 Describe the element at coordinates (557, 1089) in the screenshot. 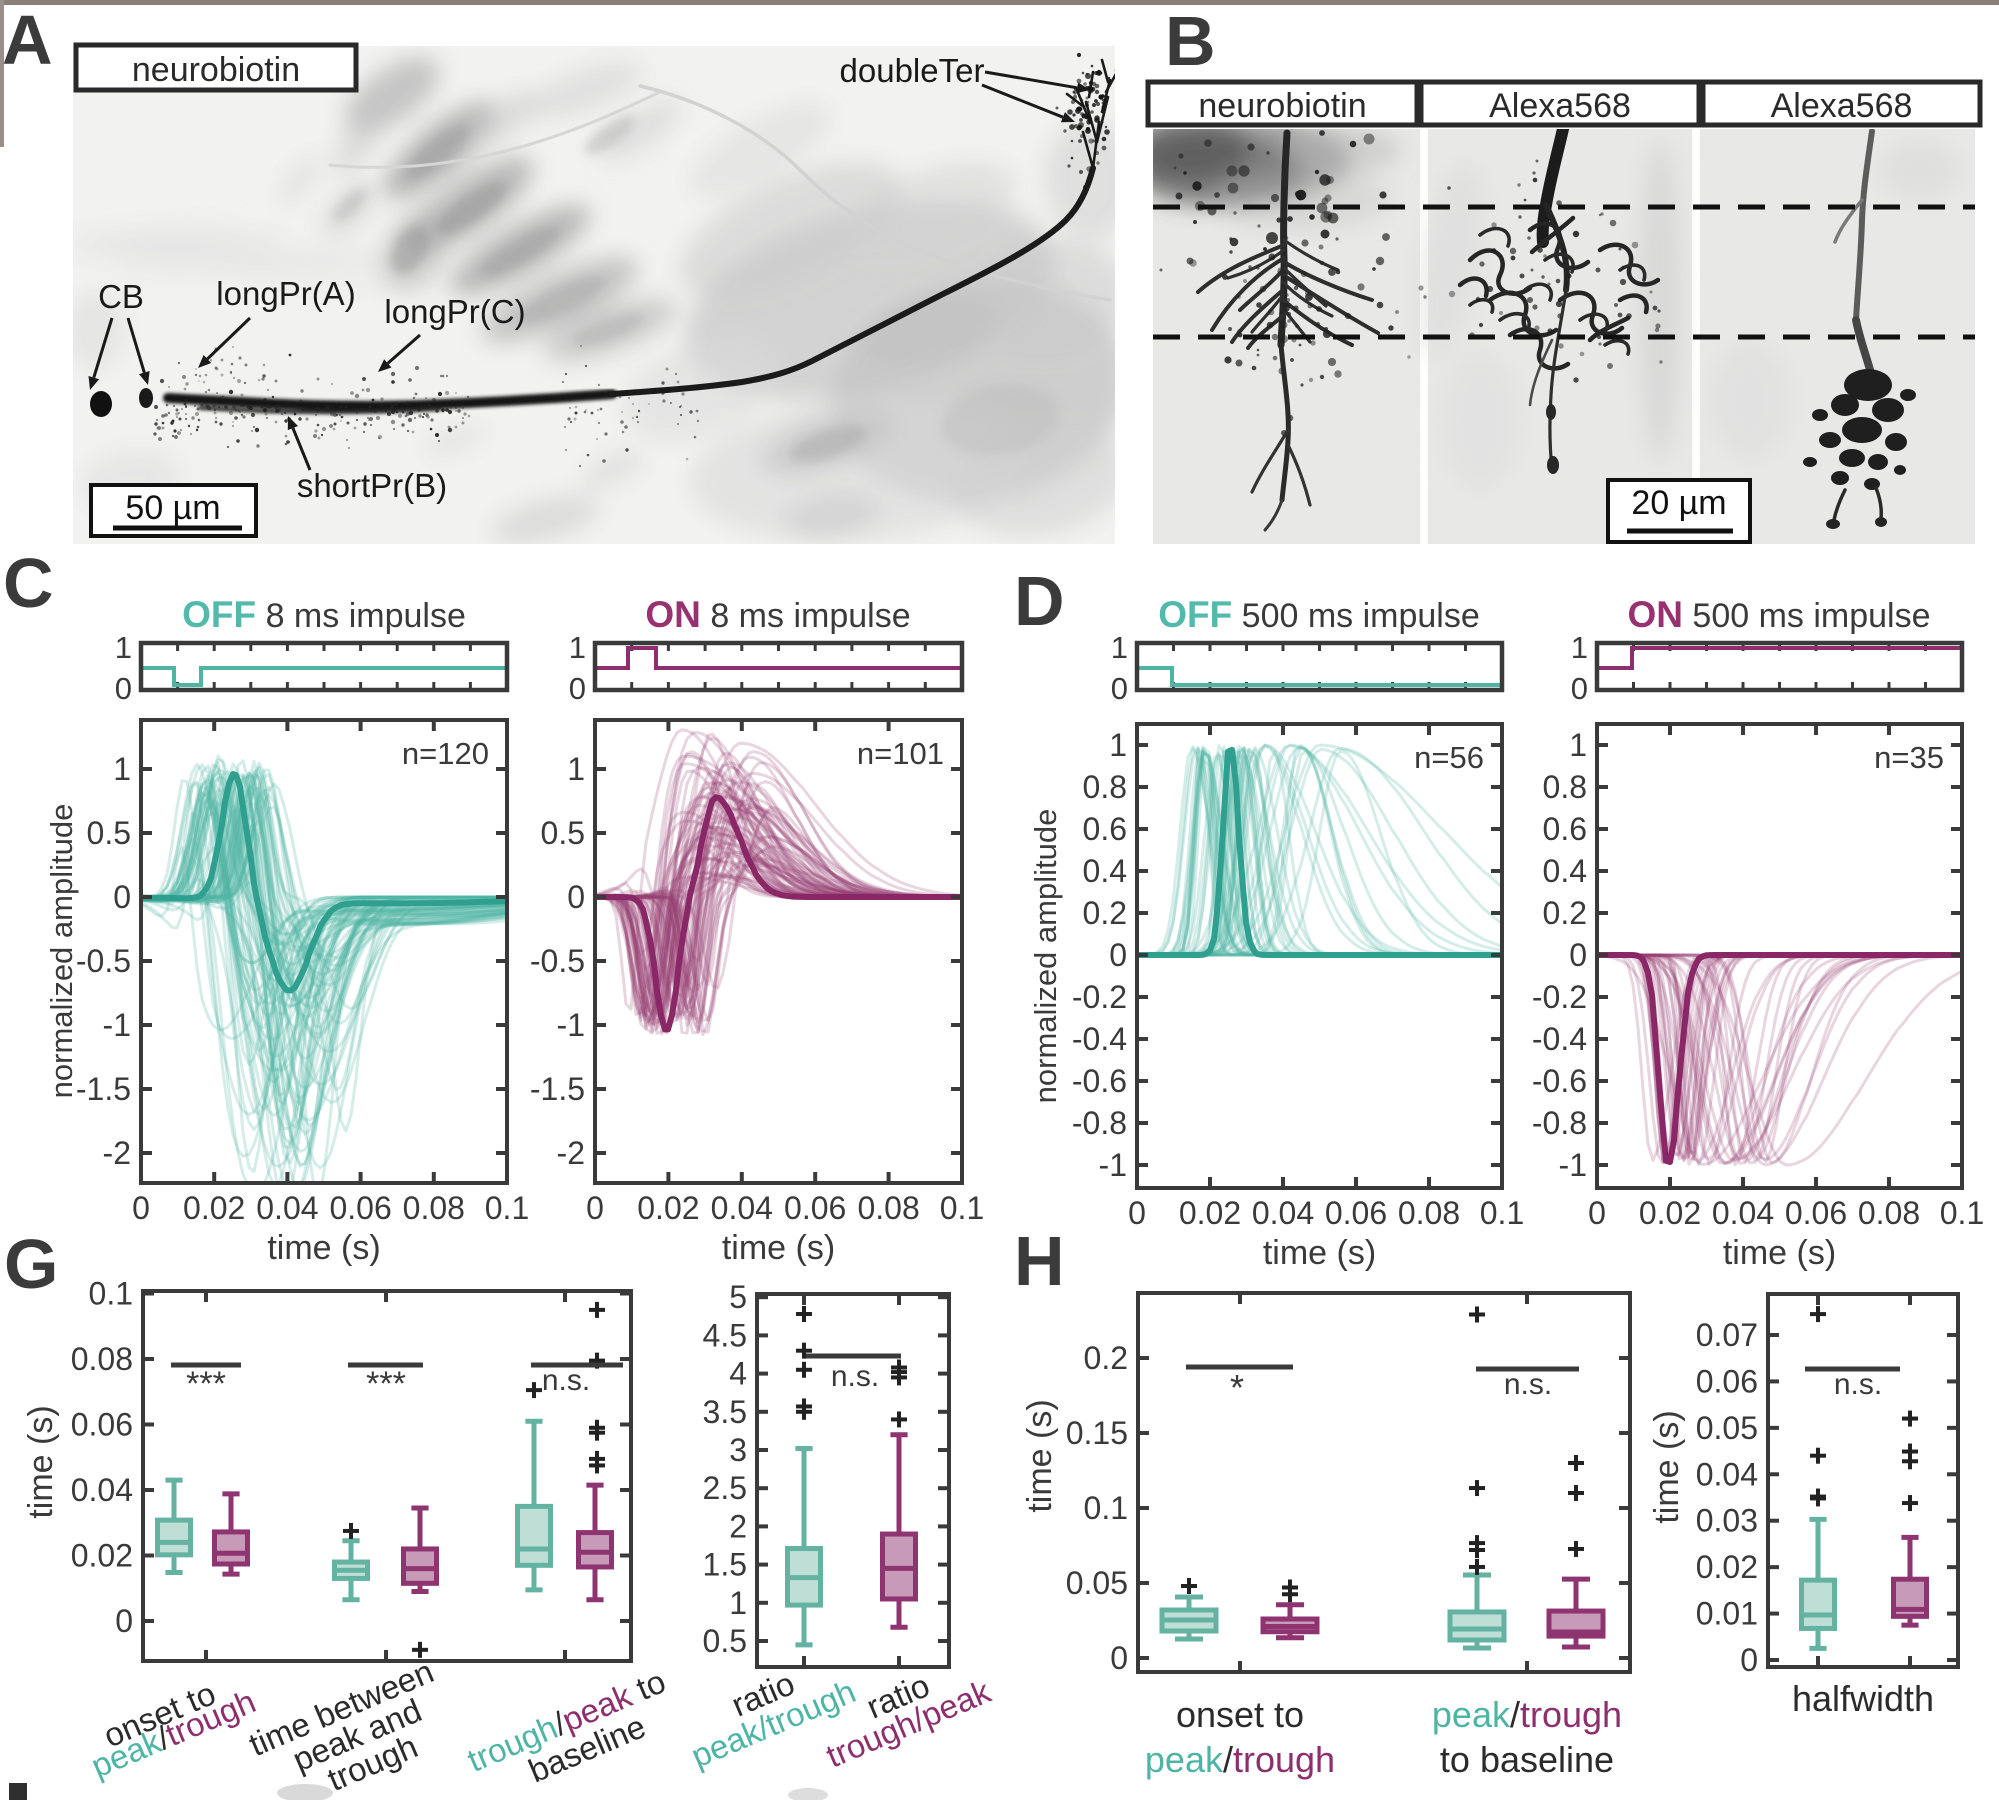

I see `svg-text: -1.5` at that location.